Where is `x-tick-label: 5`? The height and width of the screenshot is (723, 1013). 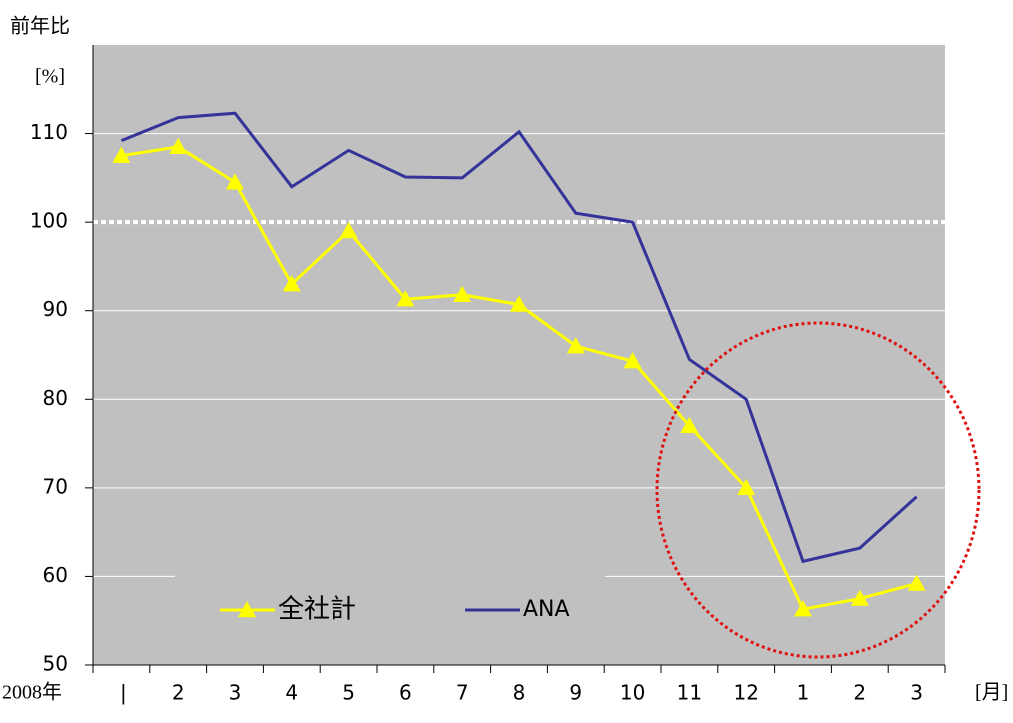
x-tick-label: 5 is located at coordinates (348, 693).